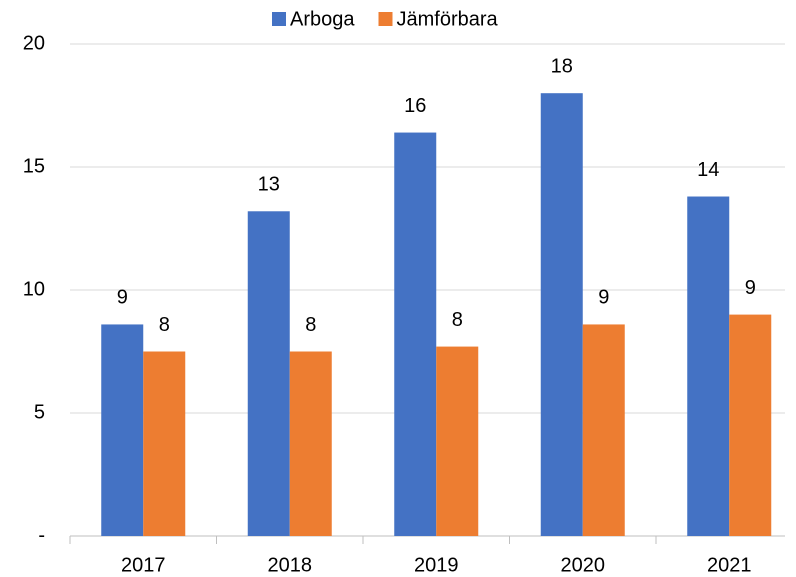  Describe the element at coordinates (269, 185) in the screenshot. I see `data-label: 13` at that location.